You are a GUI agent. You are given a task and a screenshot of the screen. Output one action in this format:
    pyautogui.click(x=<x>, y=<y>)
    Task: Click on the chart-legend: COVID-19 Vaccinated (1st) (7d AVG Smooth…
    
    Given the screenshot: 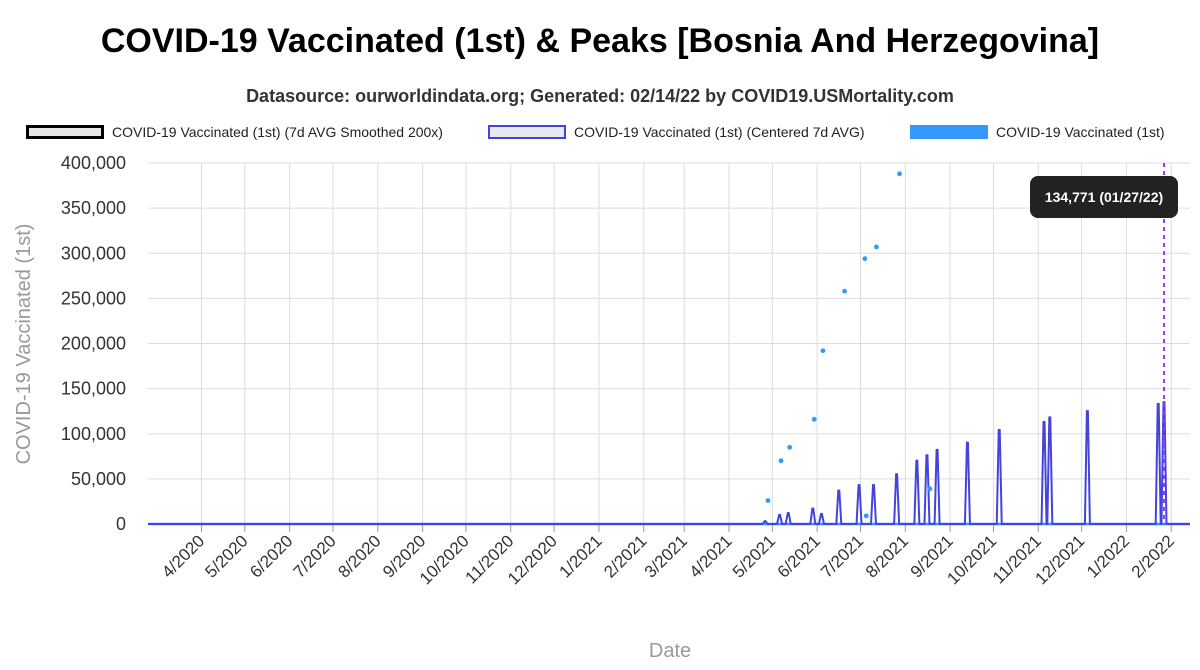 What is the action you would take?
    pyautogui.click(x=600, y=136)
    